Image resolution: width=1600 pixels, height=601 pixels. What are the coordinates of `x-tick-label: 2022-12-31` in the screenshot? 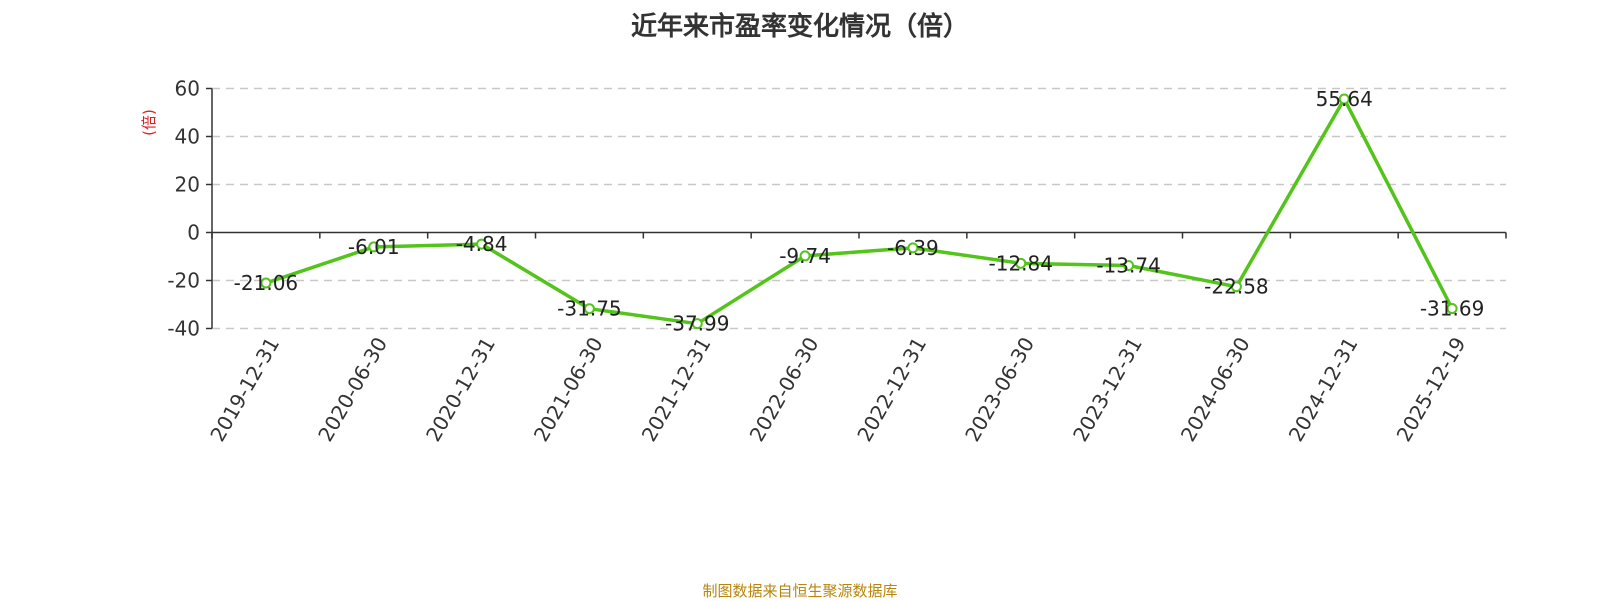 It's located at (891, 389).